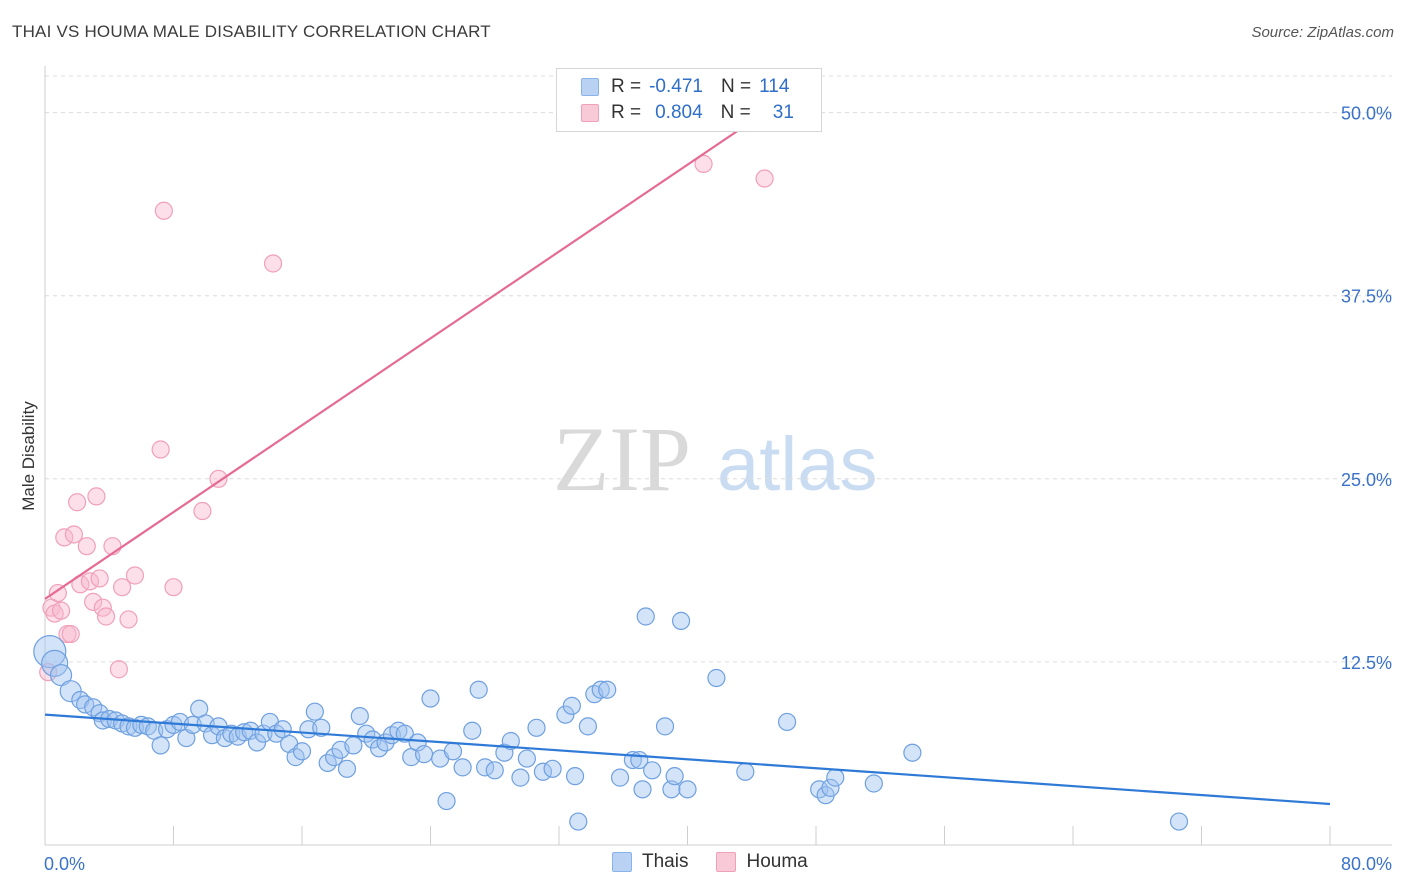 Image resolution: width=1406 pixels, height=892 pixels. What do you see at coordinates (590, 87) in the screenshot?
I see `thai-swatch` at bounding box center [590, 87].